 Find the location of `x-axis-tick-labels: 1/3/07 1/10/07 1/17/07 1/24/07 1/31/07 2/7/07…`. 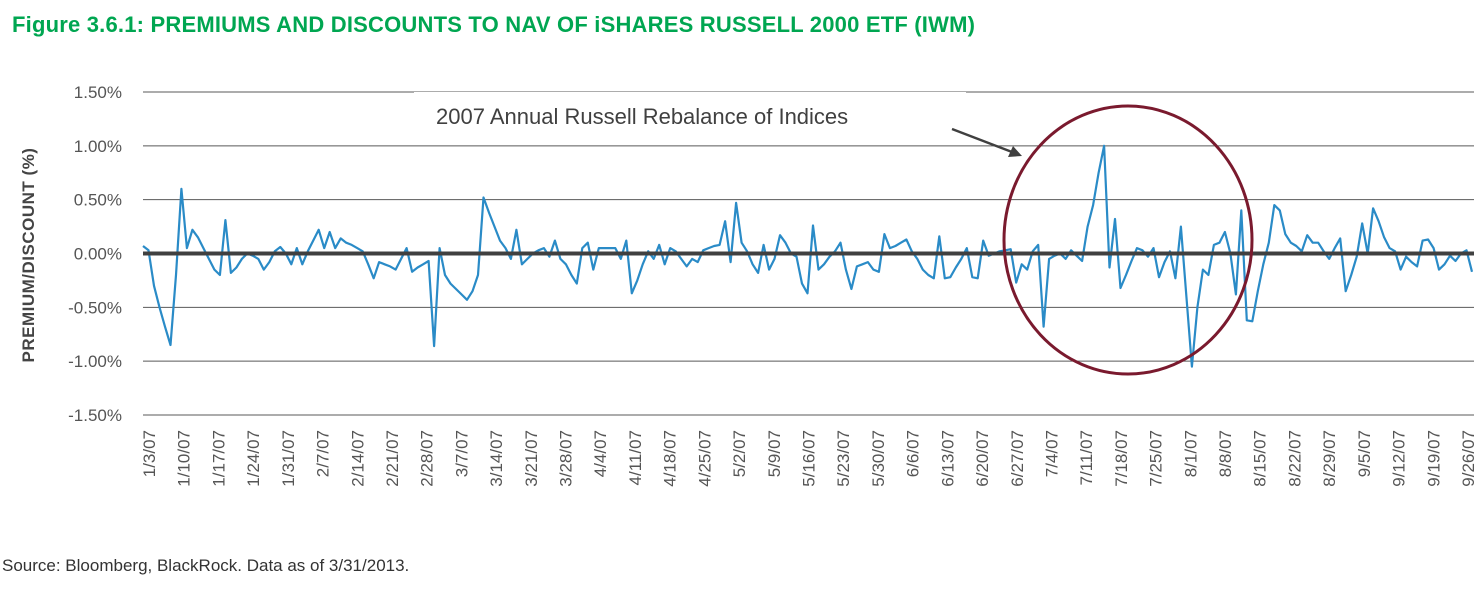

x-axis-tick-labels: 1/3/07 1/10/07 1/17/07 1/24/07 1/31/07 2/7/07… is located at coordinates (809, 458).